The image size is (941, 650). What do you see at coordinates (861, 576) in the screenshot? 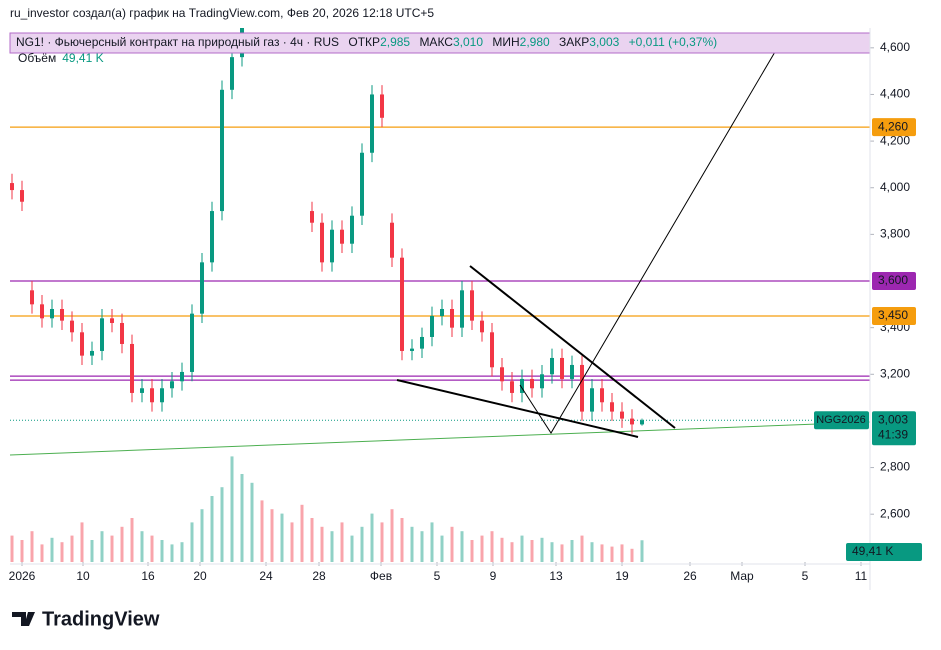
I see `x-tick-label: 11` at bounding box center [861, 576].